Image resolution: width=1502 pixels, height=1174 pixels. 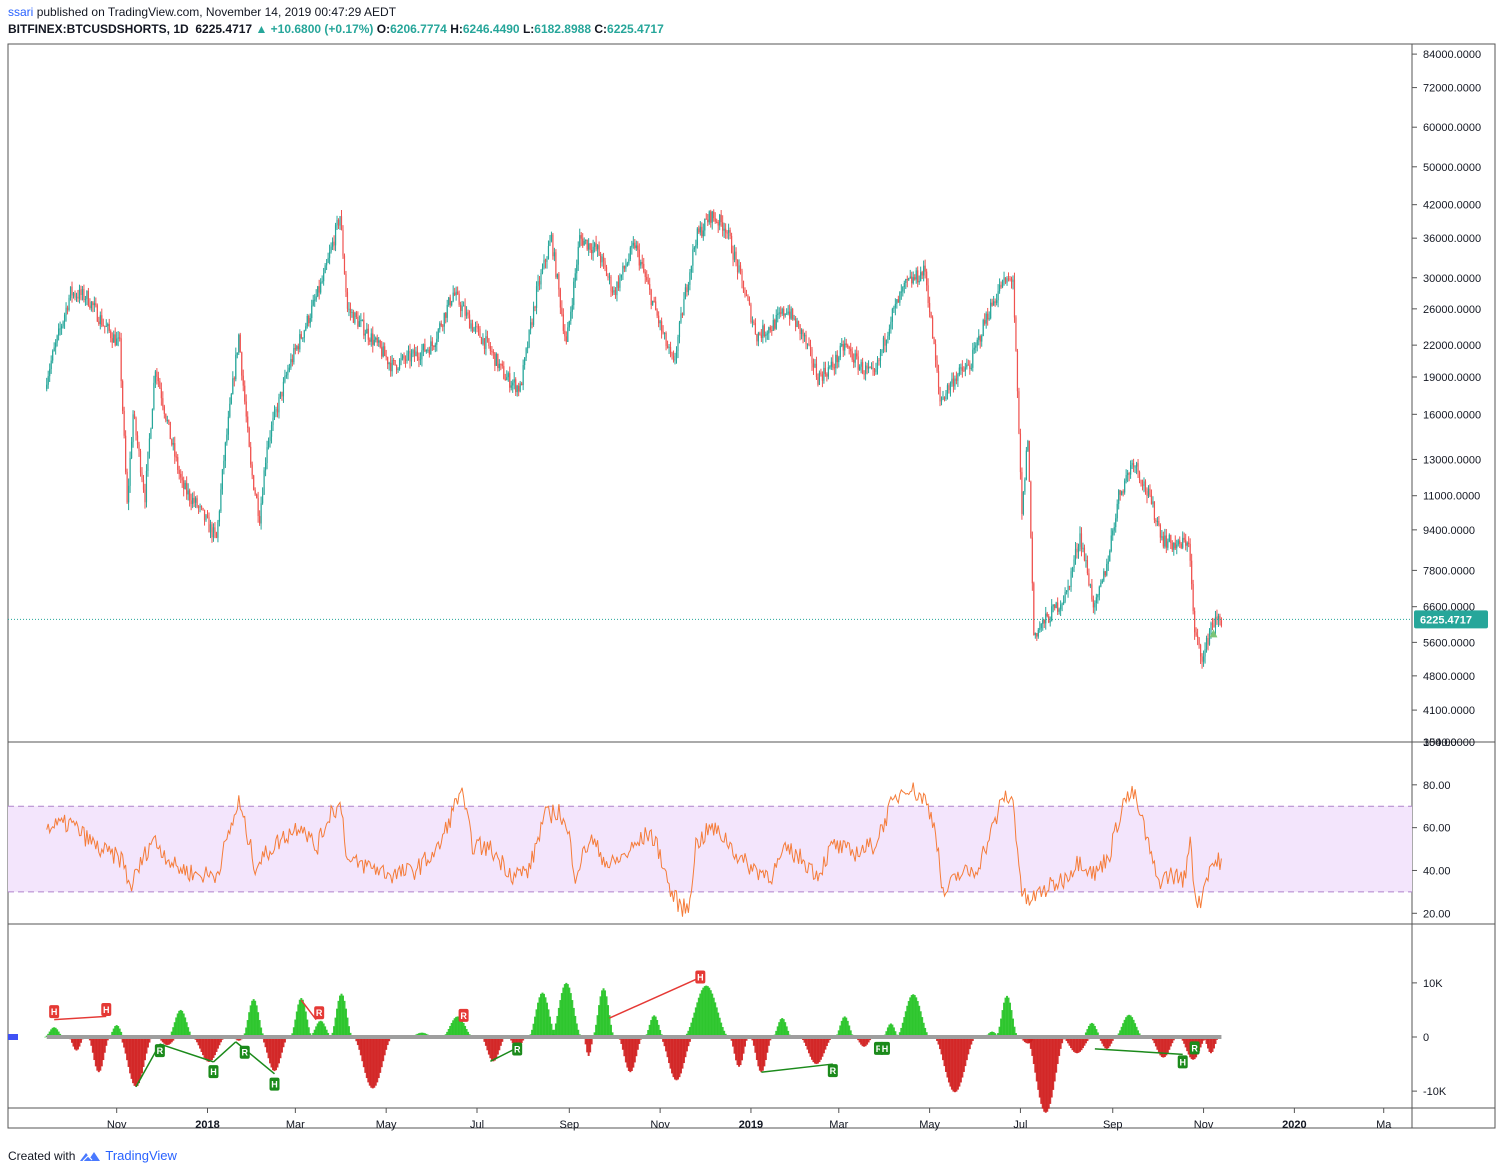 I want to click on time-tick-label: 2018, so click(x=207, y=1125).